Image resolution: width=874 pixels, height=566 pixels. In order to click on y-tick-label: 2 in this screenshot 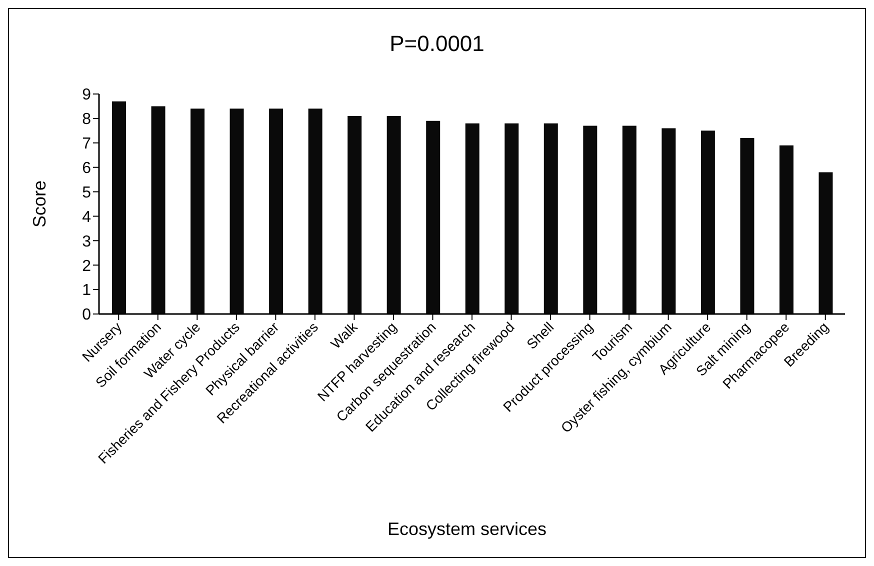, I will do `click(87, 266)`.